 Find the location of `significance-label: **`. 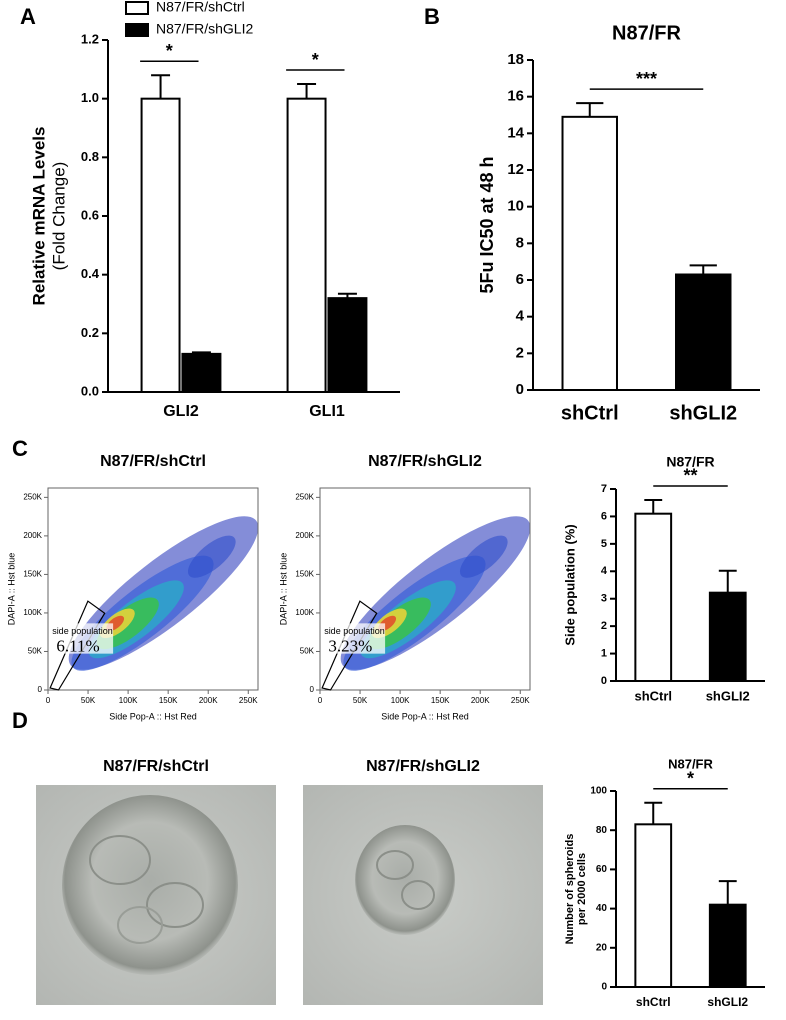

significance-label: ** is located at coordinates (690, 476).